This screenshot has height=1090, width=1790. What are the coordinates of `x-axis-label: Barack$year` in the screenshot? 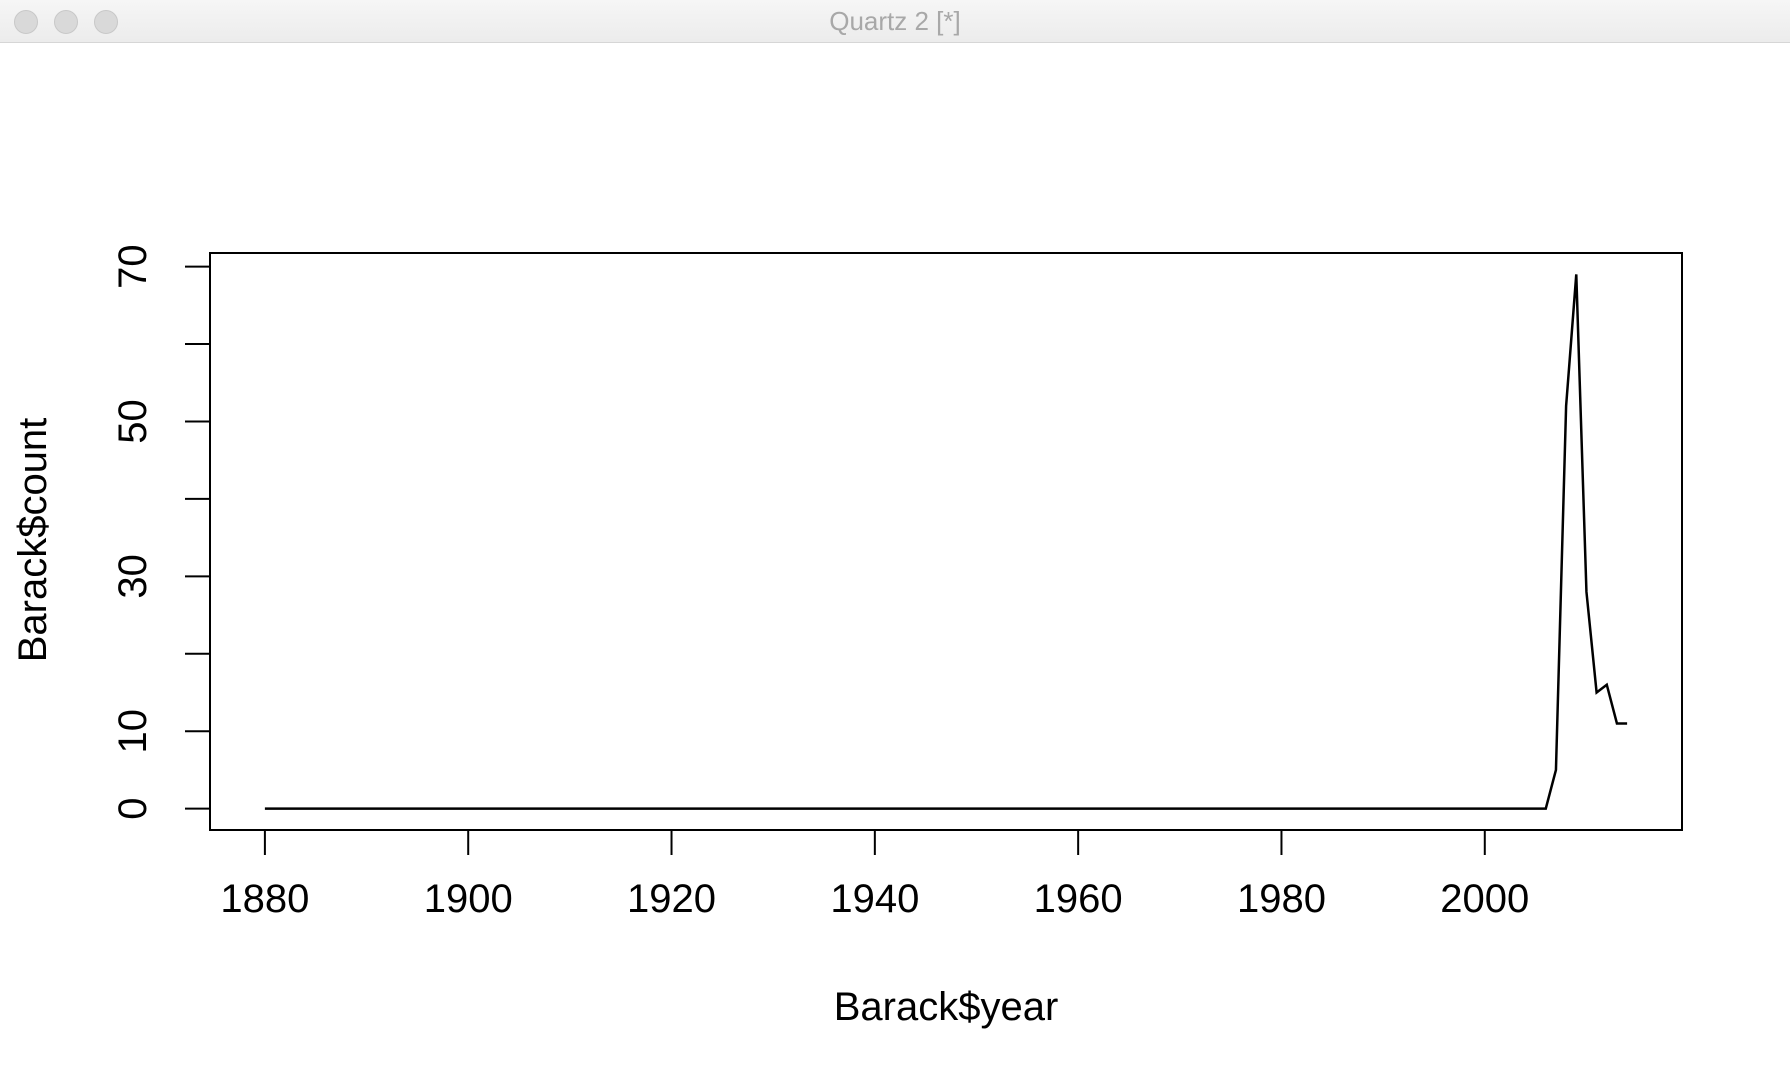 It's located at (946, 1007).